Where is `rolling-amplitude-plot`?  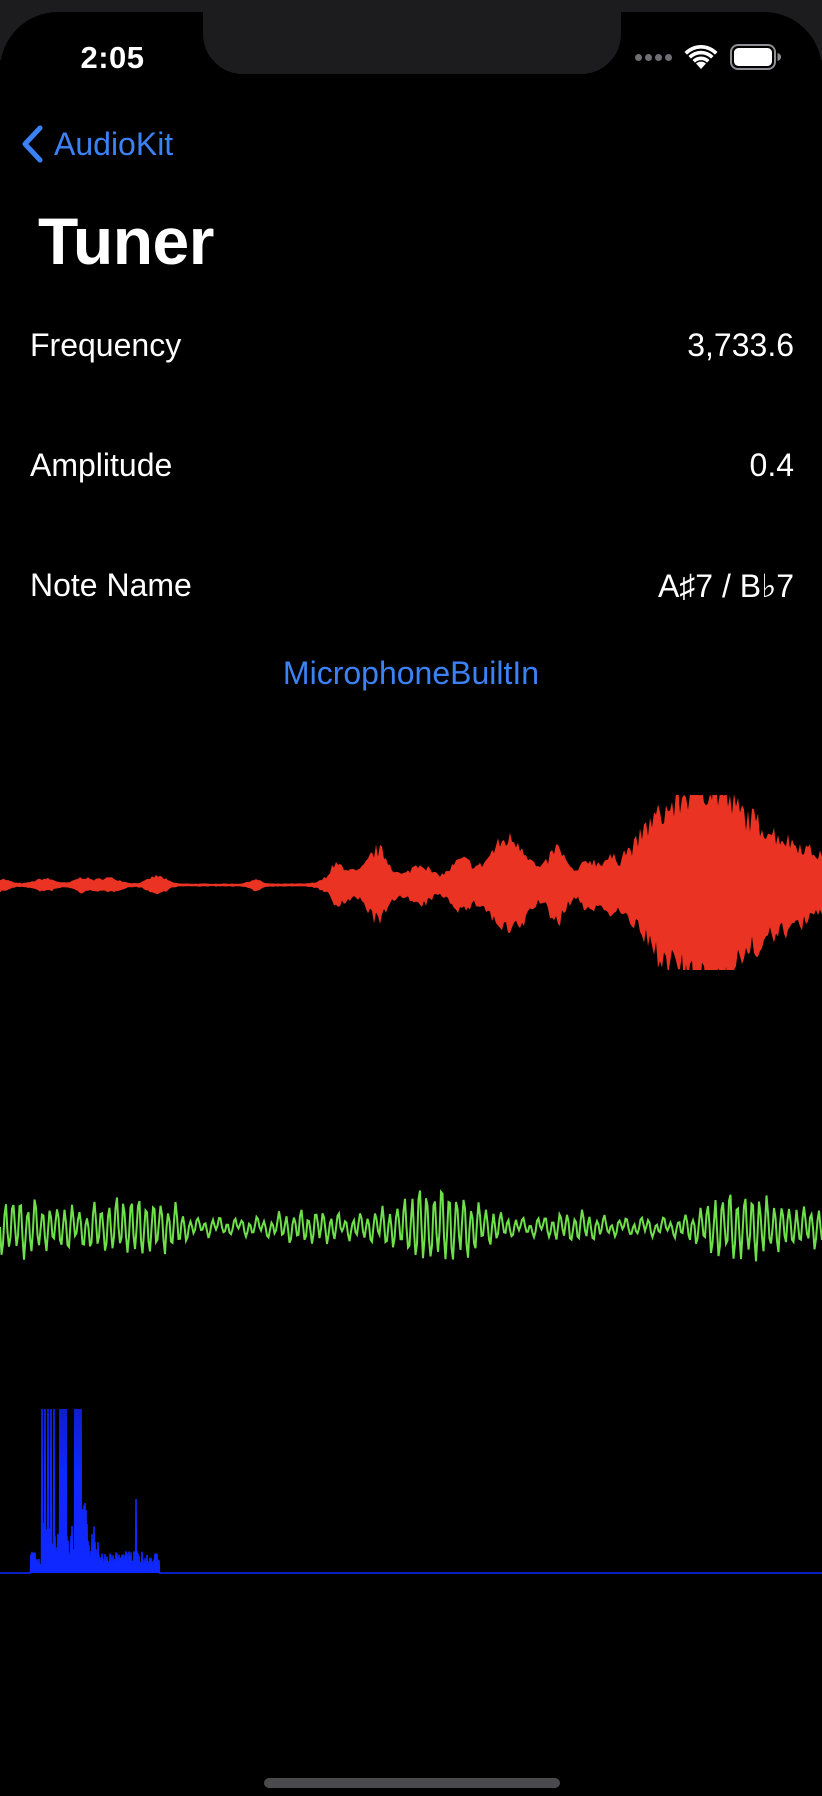
rolling-amplitude-plot is located at coordinates (411, 882).